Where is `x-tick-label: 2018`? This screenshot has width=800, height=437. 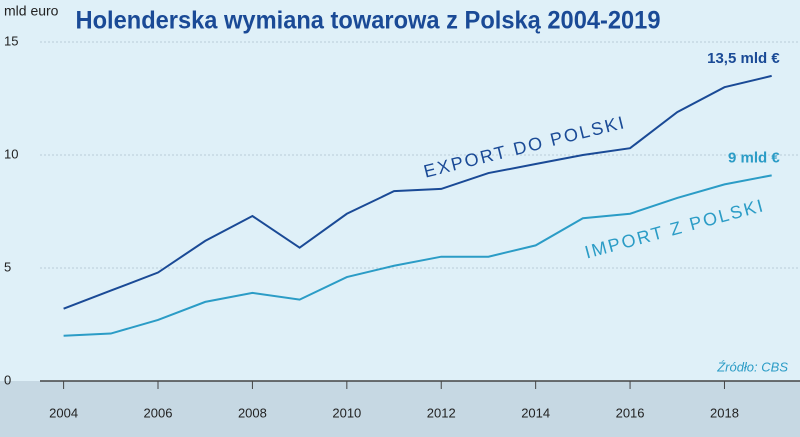
x-tick-label: 2018 is located at coordinates (724, 412).